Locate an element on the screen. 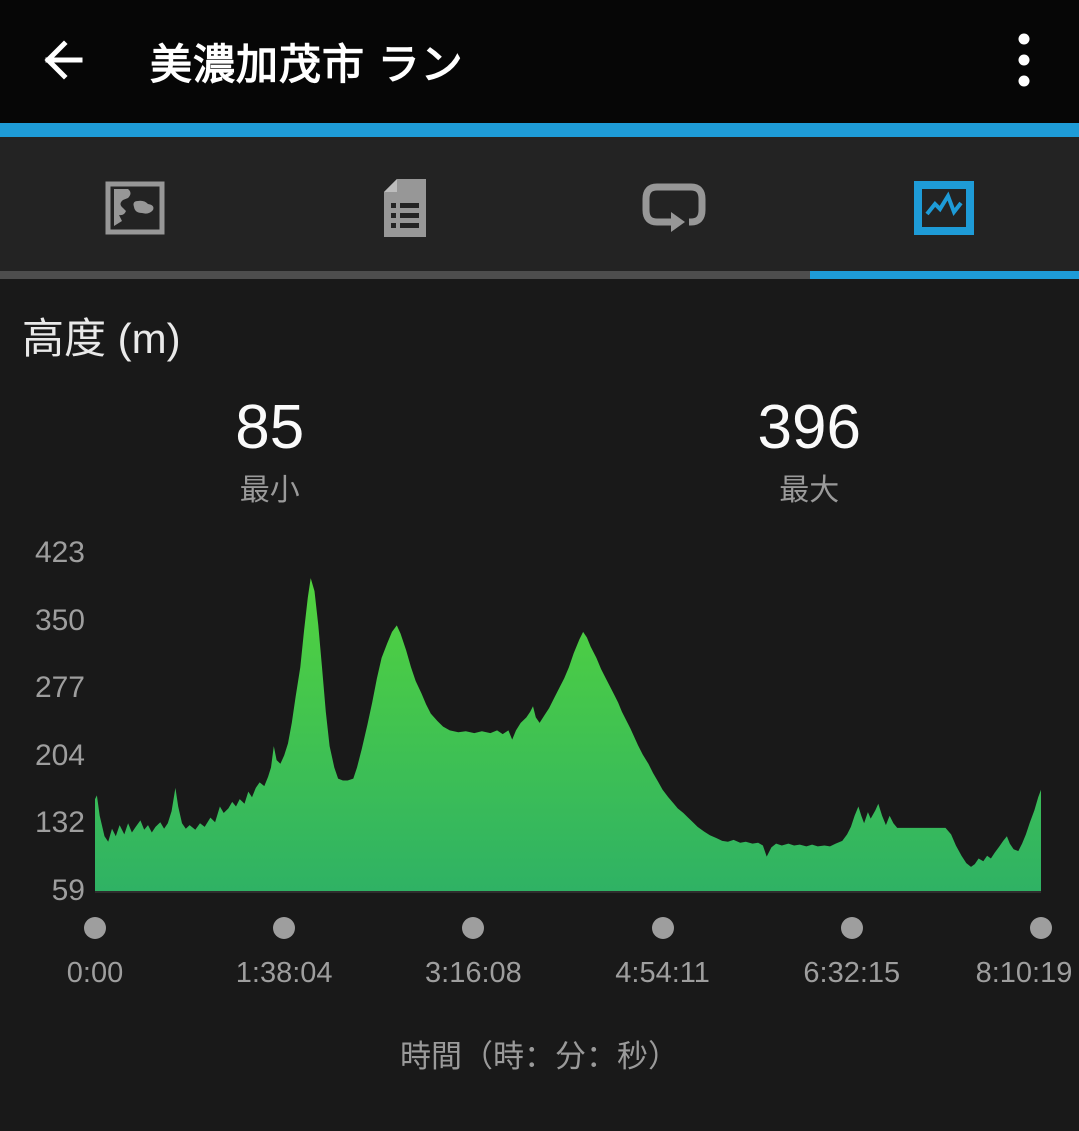 This screenshot has width=1079, height=1131. y-tick-label: 277 is located at coordinates (59, 688).